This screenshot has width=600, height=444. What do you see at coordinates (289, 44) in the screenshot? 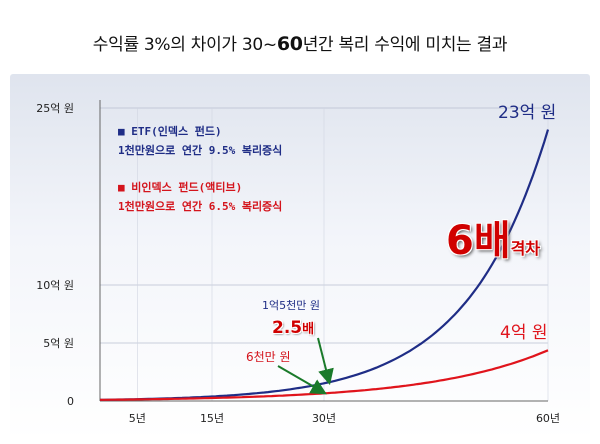
I see `title-part2: 60` at bounding box center [289, 44].